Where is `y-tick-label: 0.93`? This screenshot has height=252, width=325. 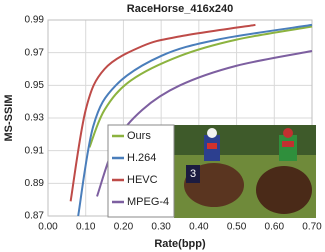
y-tick-label: 0.93 is located at coordinates (35, 118).